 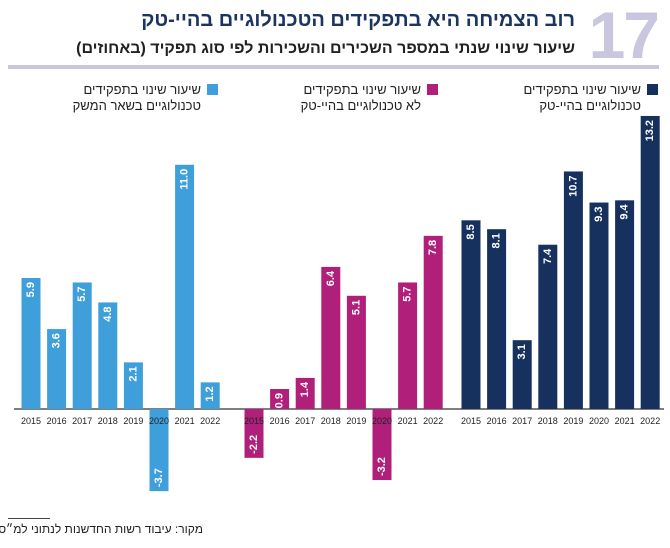 What do you see at coordinates (497, 240) in the screenshot?
I see `data-label: 8.1` at bounding box center [497, 240].